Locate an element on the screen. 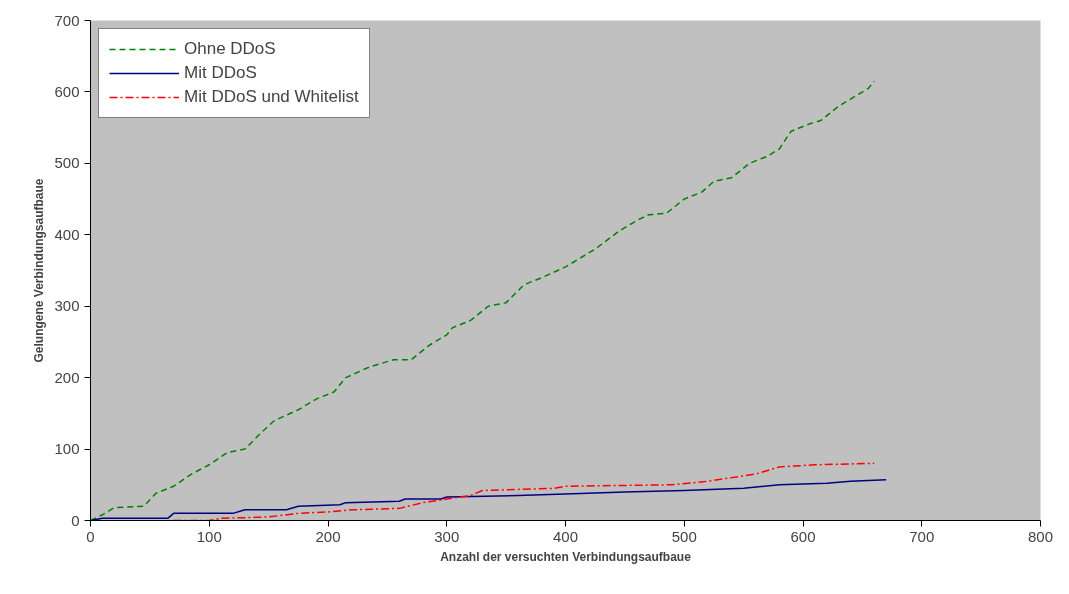 The width and height of the screenshot is (1069, 594). x-axis-title: Anzahl der versuchten Verbindungsaufbaue is located at coordinates (566, 556).